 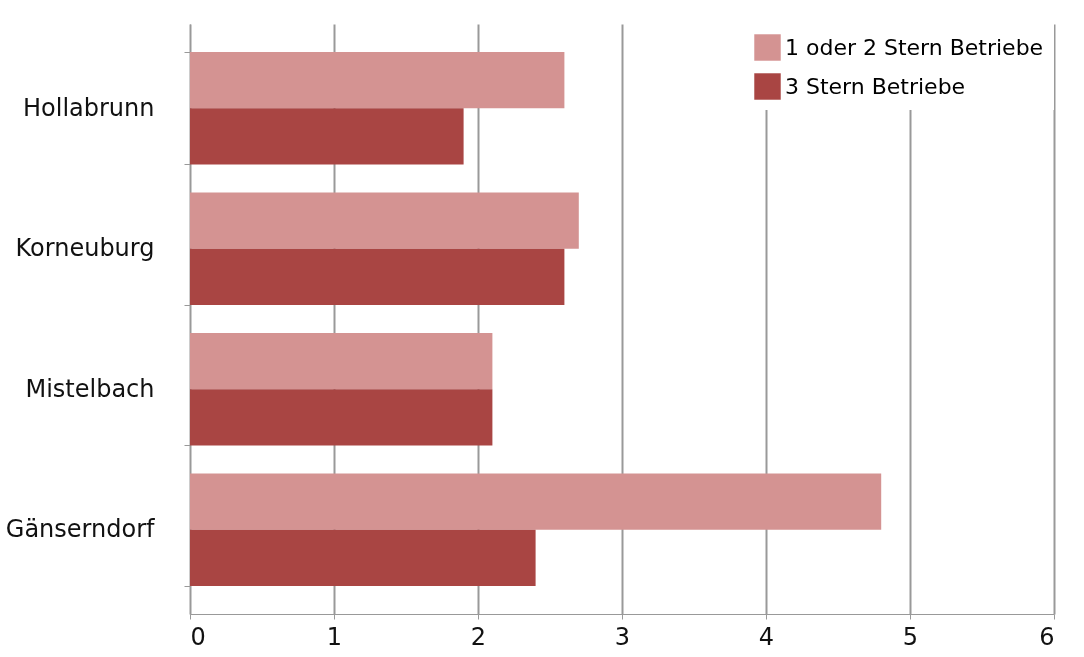 What do you see at coordinates (875, 86) in the screenshot?
I see `legend-label: 3 Stern Betriebe` at bounding box center [875, 86].